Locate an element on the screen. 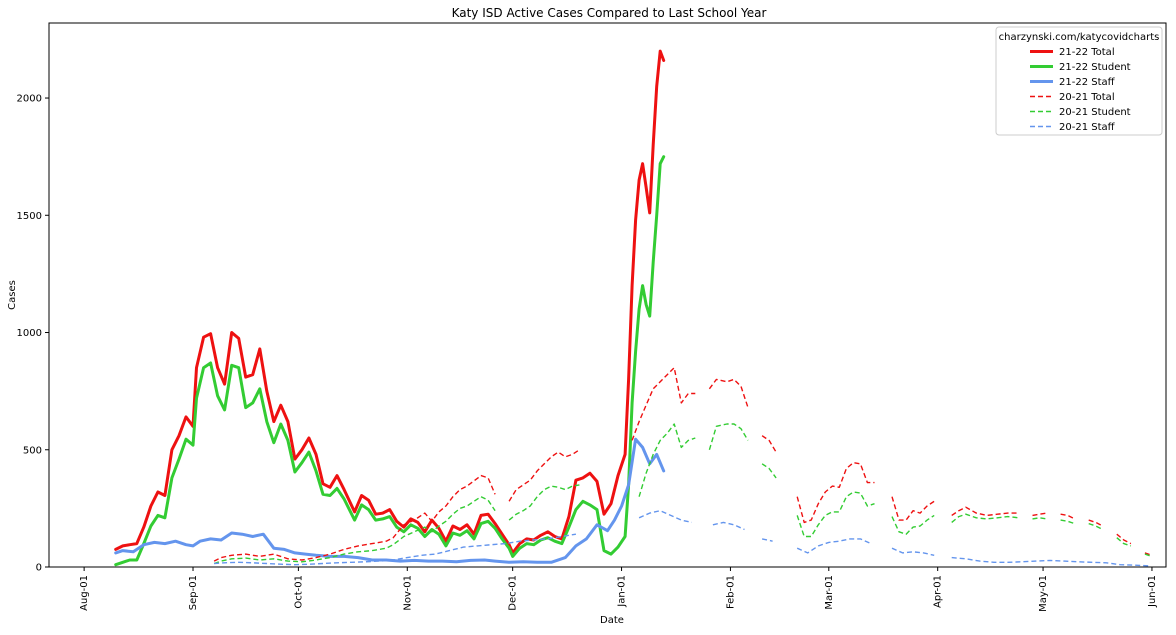 Image resolution: width=1176 pixels, height=635 pixels. legend-entry-1: 21-22 Student is located at coordinates (1095, 67).